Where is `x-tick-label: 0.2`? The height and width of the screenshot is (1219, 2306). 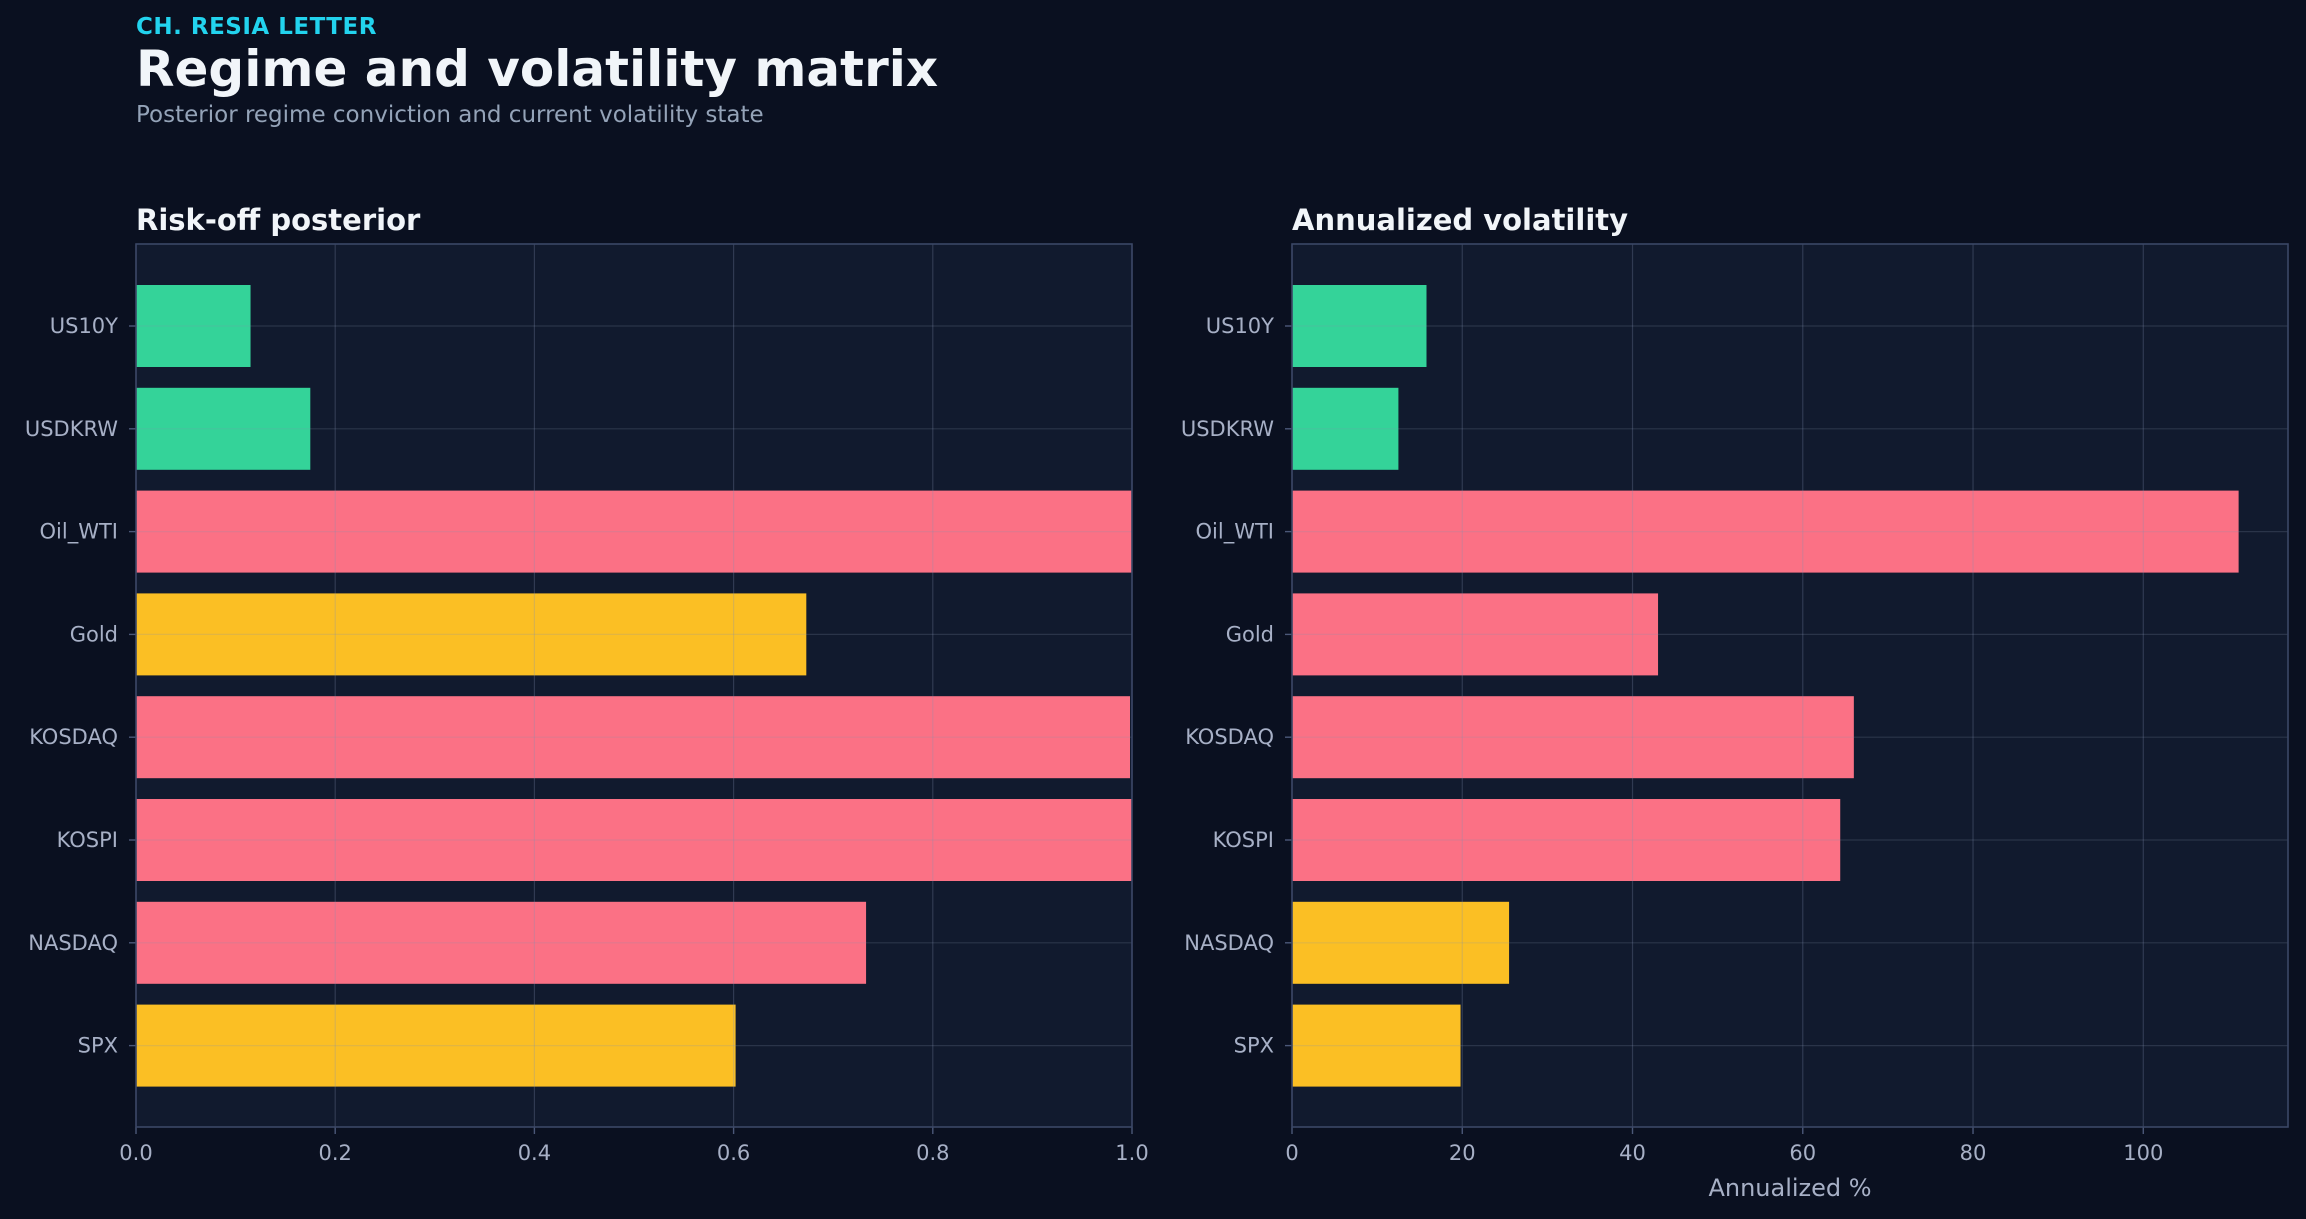 x-tick-label: 0.2 is located at coordinates (334, 1153).